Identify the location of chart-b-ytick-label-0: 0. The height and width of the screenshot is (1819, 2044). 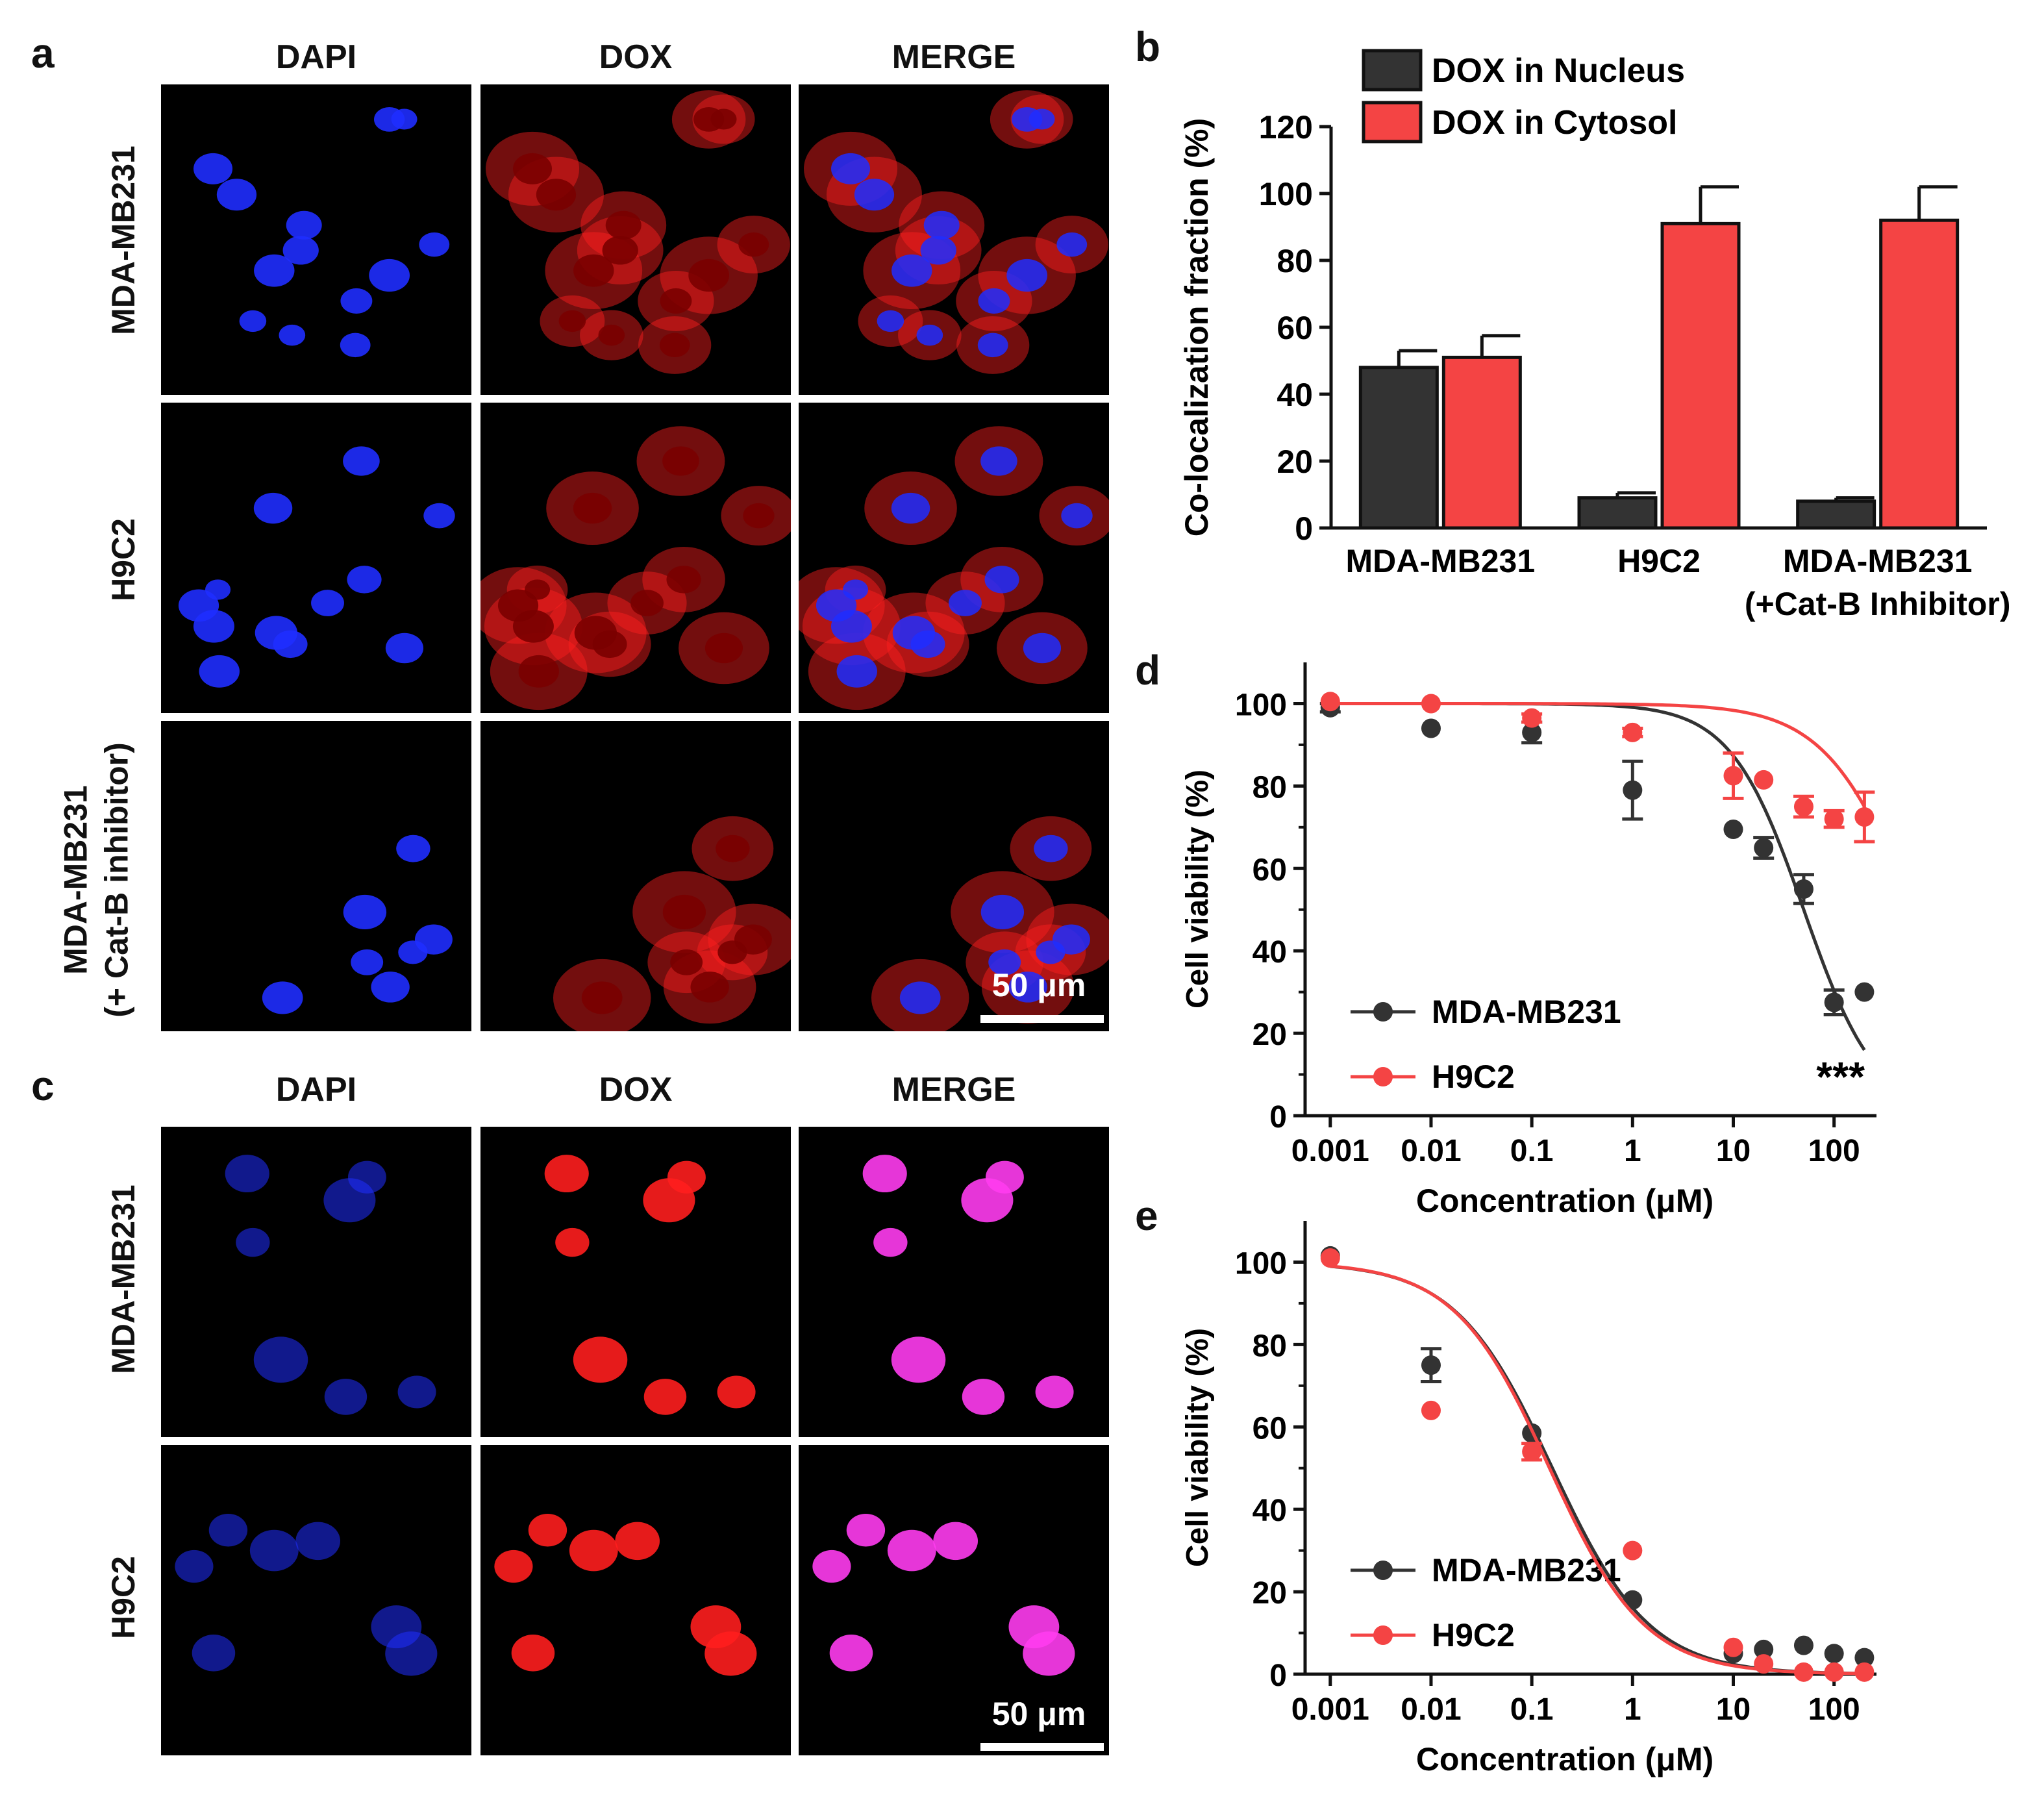
(1304, 528).